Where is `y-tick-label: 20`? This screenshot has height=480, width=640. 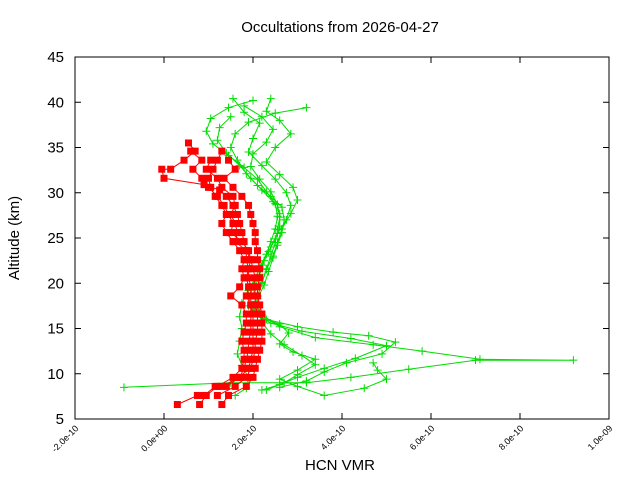
y-tick-label: 20 is located at coordinates (55, 283).